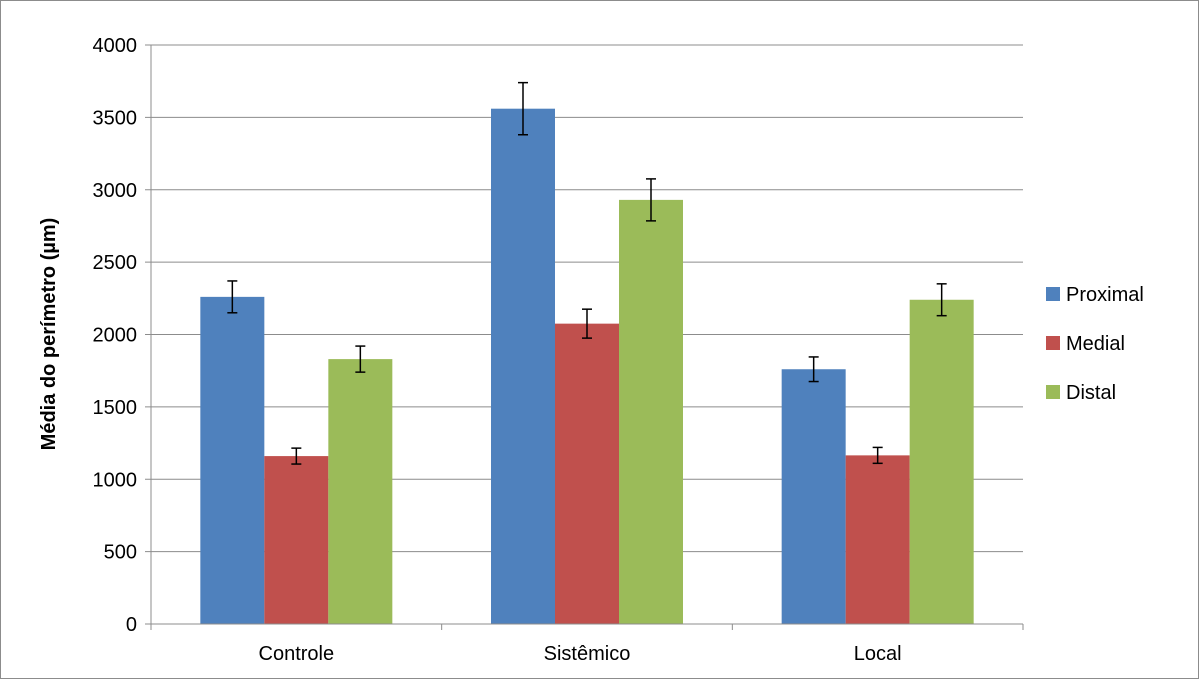 The width and height of the screenshot is (1201, 681). What do you see at coordinates (587, 473) in the screenshot?
I see `bar-medial-sistêmico` at bounding box center [587, 473].